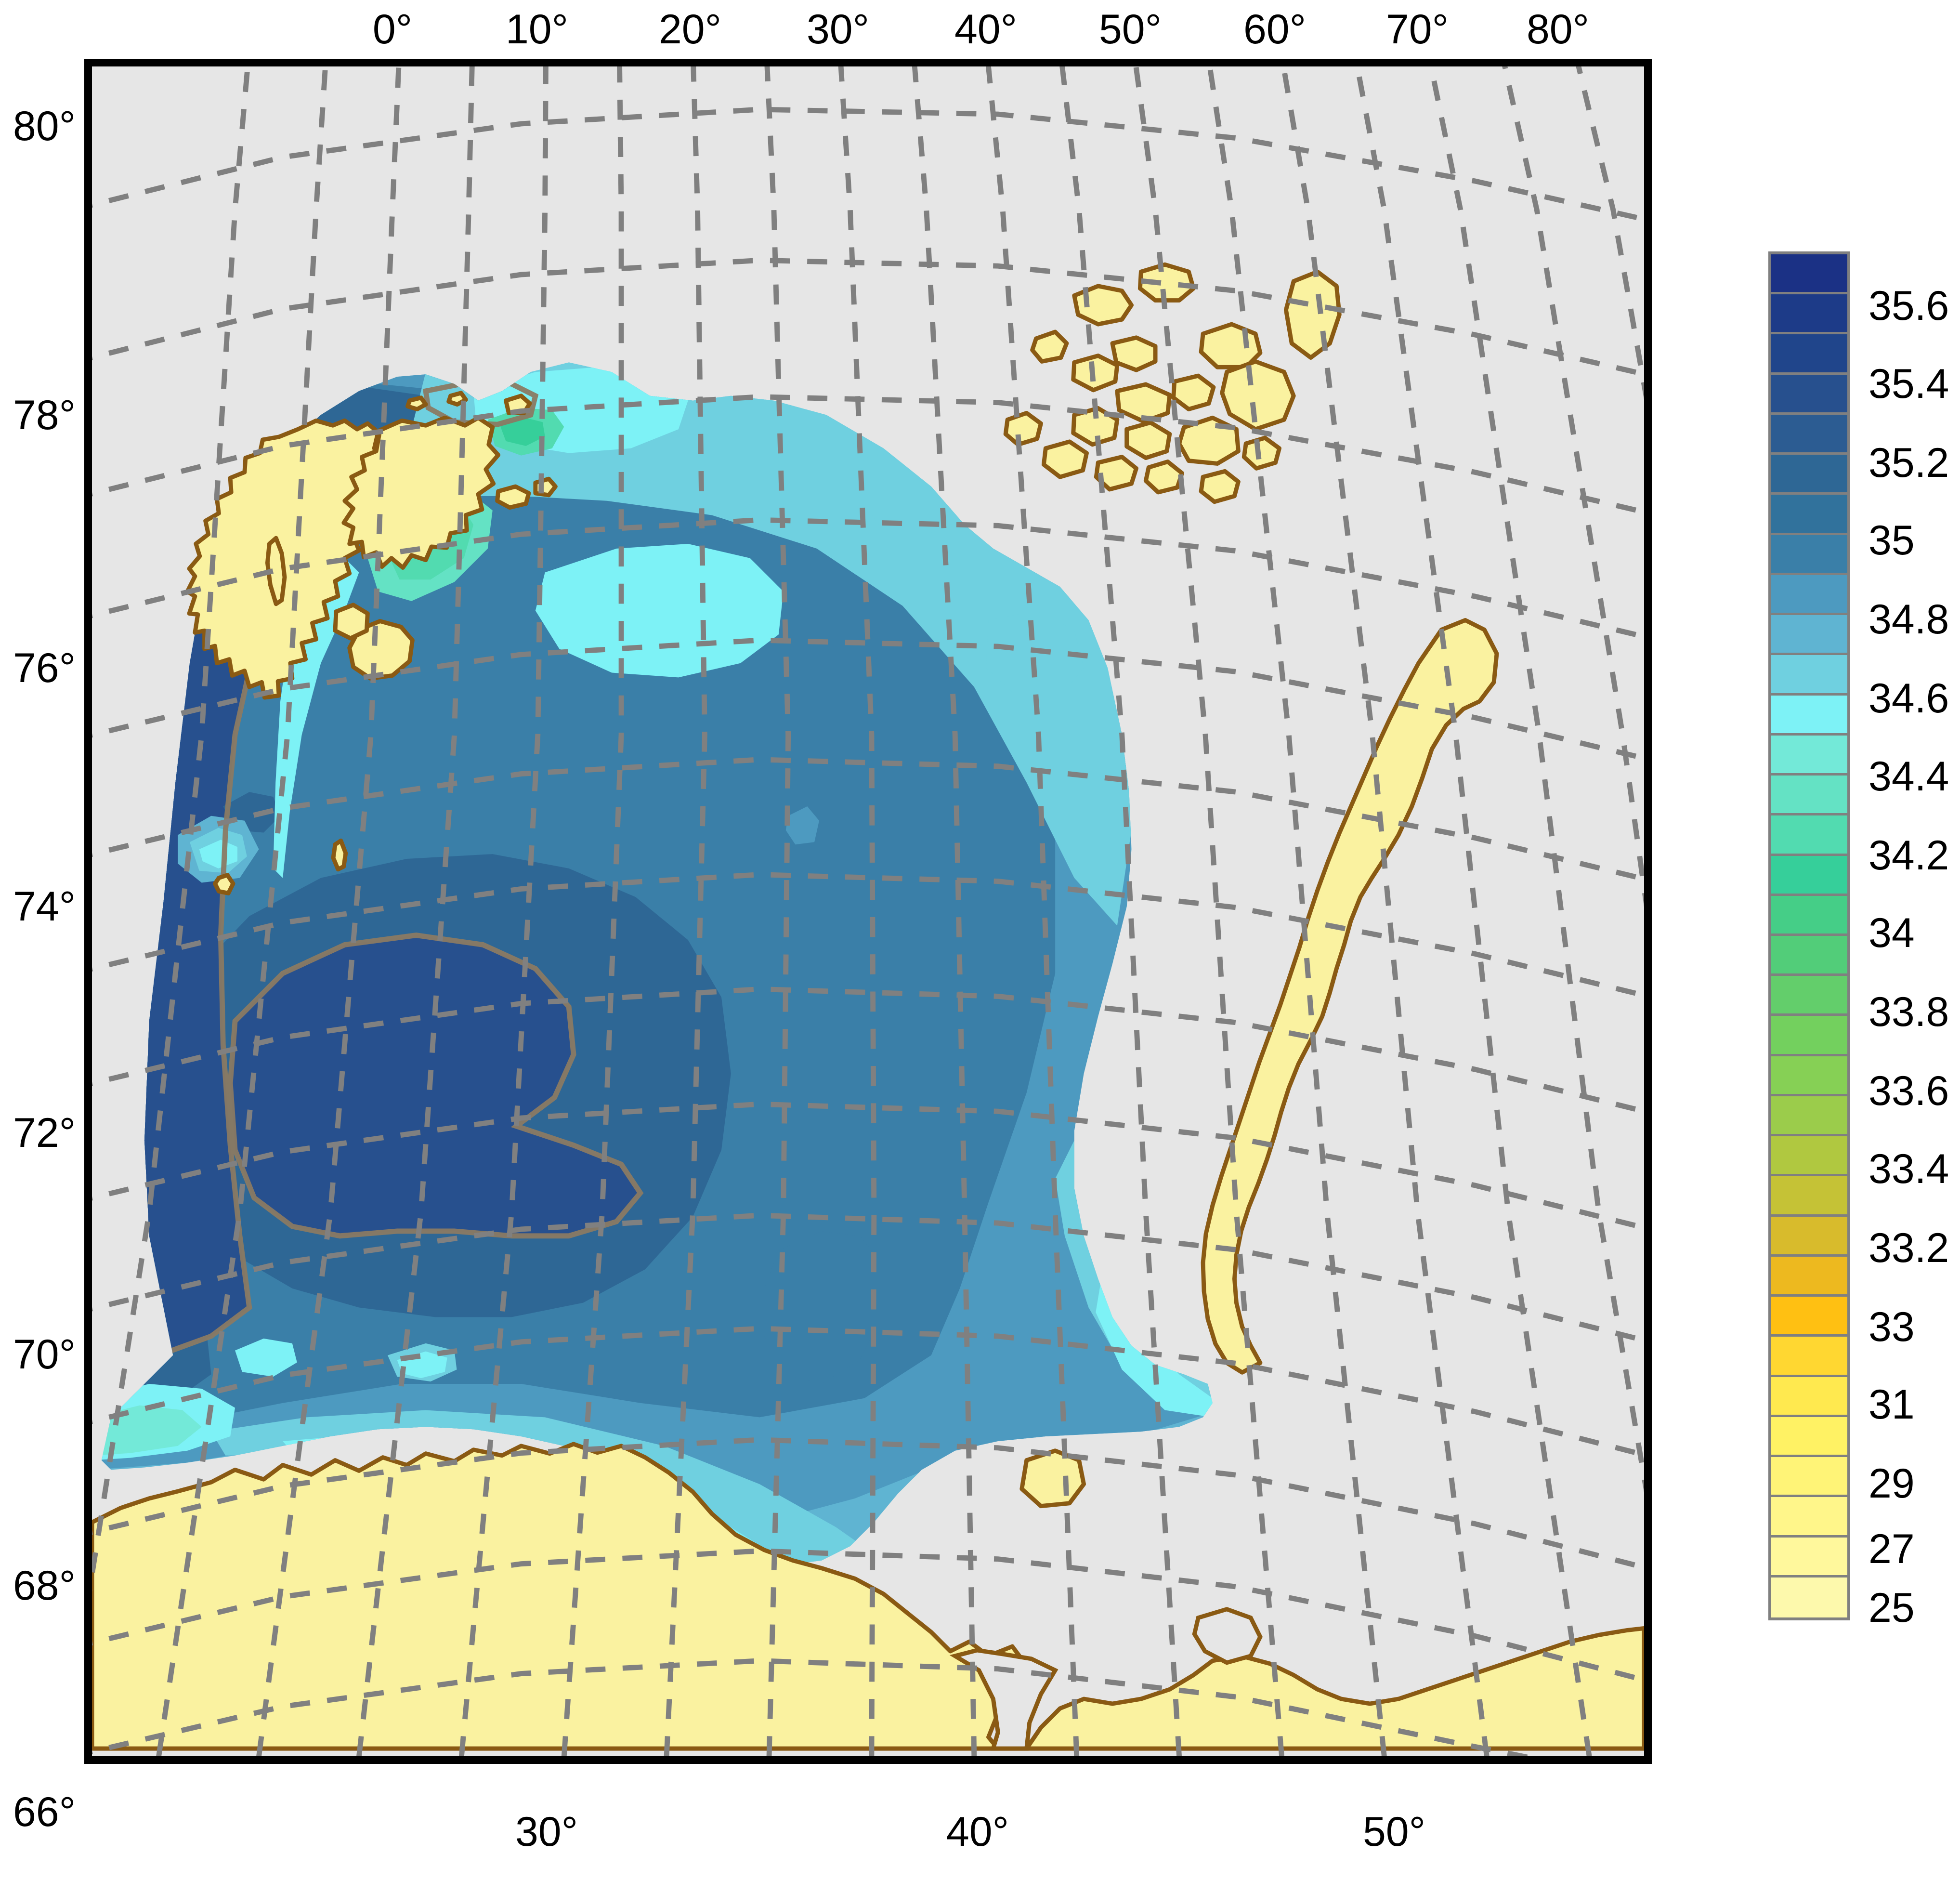  I want to click on tick-top-5: 50°, so click(1130, 29).